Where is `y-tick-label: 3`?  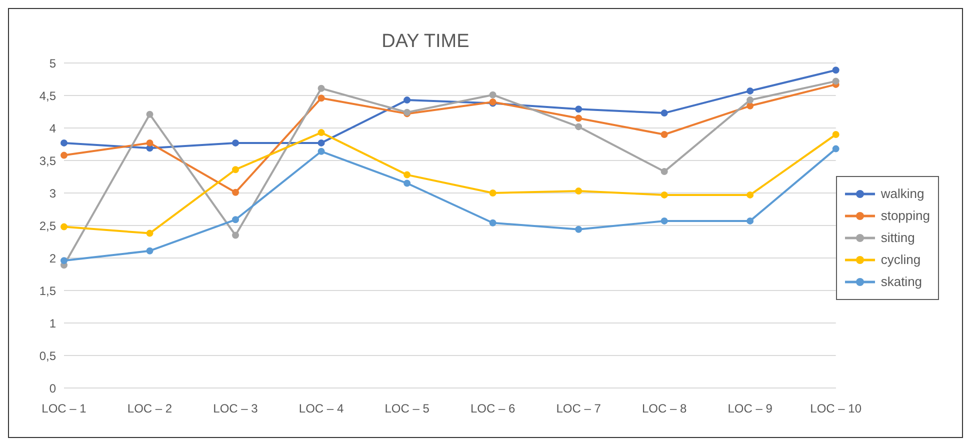
y-tick-label: 3 is located at coordinates (52, 193).